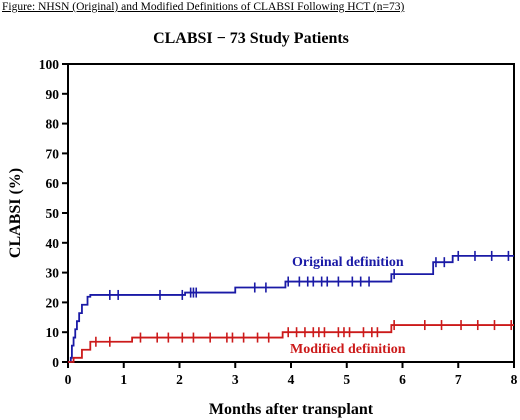 The image size is (520, 420). What do you see at coordinates (55, 362) in the screenshot?
I see `y-tick-label: 0` at bounding box center [55, 362].